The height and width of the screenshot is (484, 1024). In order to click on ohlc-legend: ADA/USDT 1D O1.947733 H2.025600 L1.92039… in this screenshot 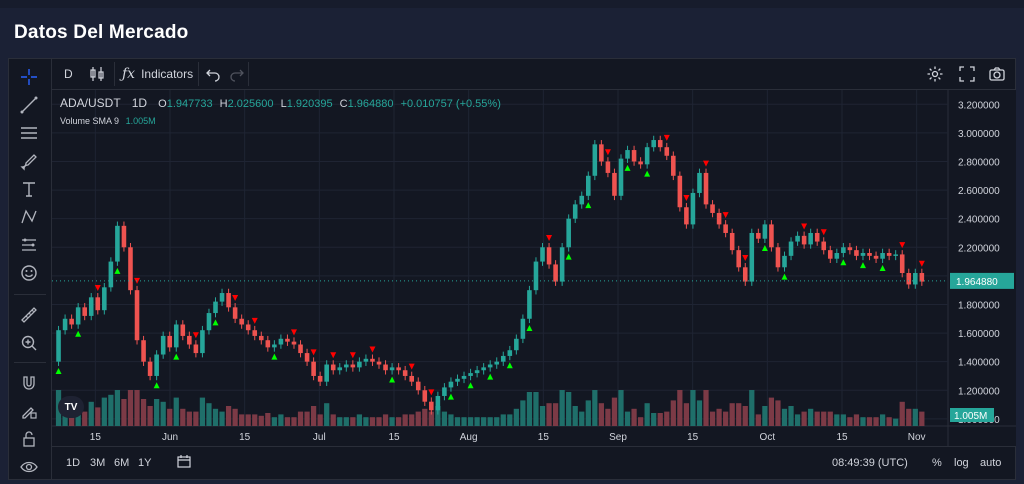, I will do `click(280, 103)`.